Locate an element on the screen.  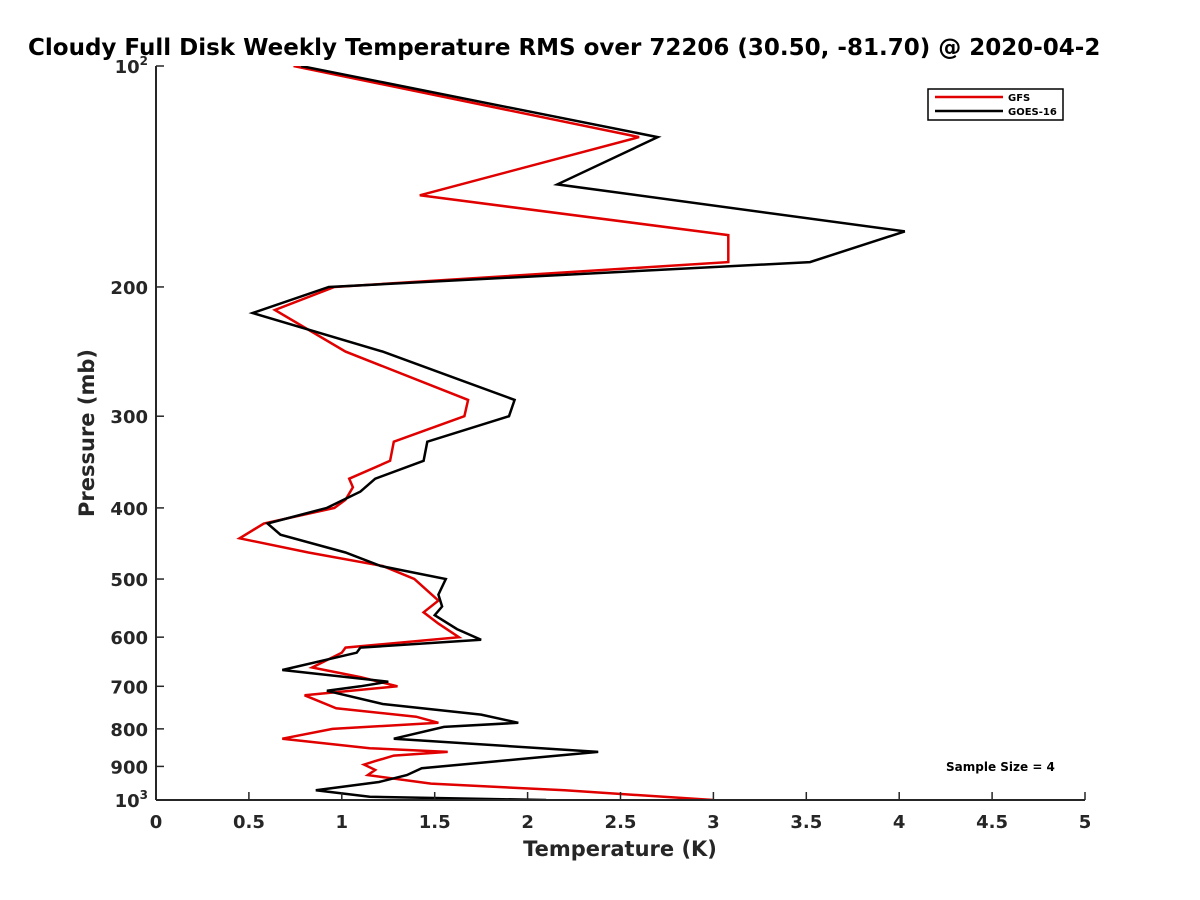
x-tick-label: 4.5 is located at coordinates (992, 822).